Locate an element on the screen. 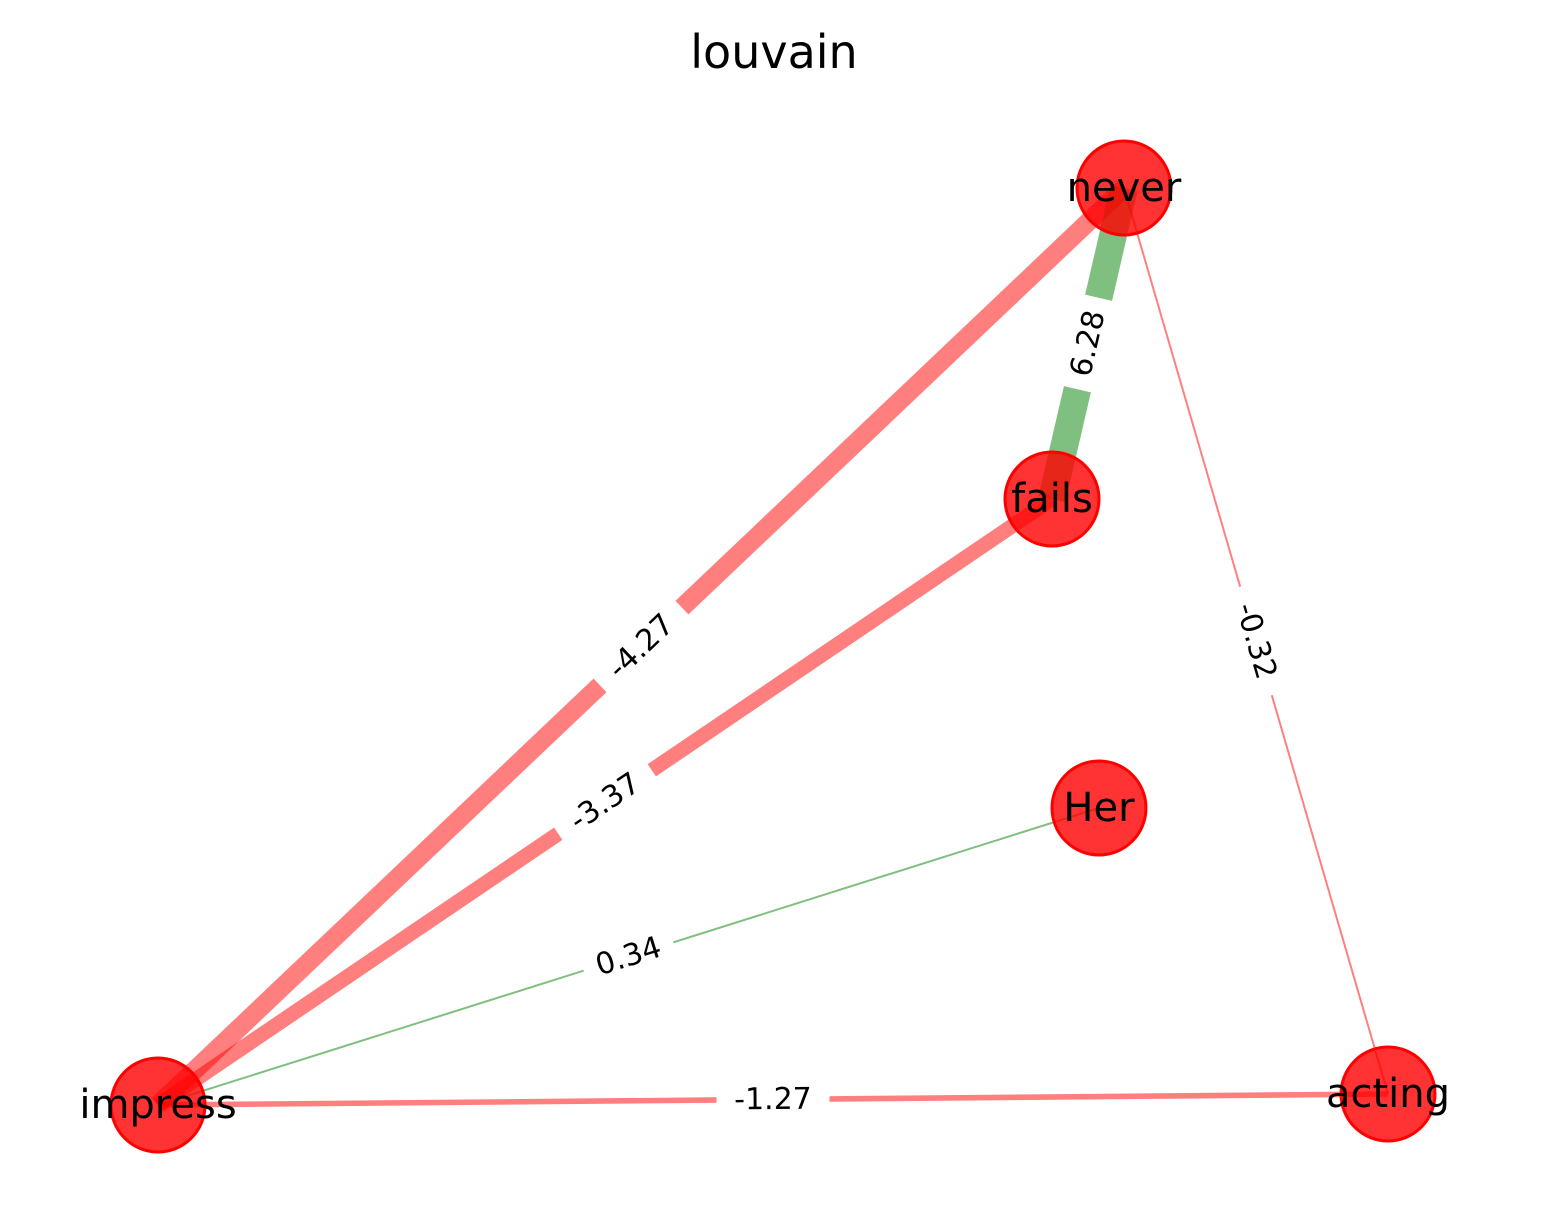  node-label-never: never is located at coordinates (1124, 188).